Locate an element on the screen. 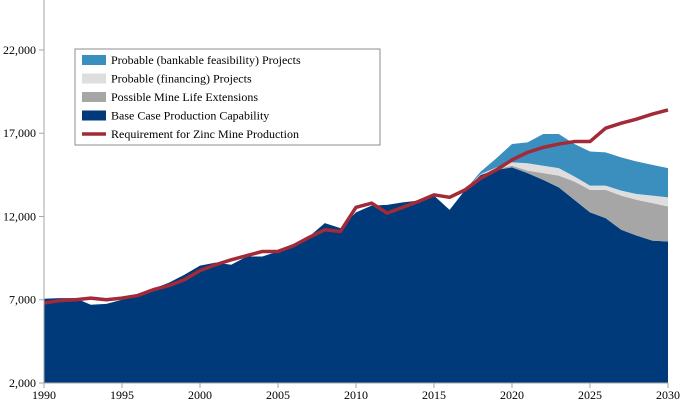  x-tick-label: 2025 is located at coordinates (590, 395).